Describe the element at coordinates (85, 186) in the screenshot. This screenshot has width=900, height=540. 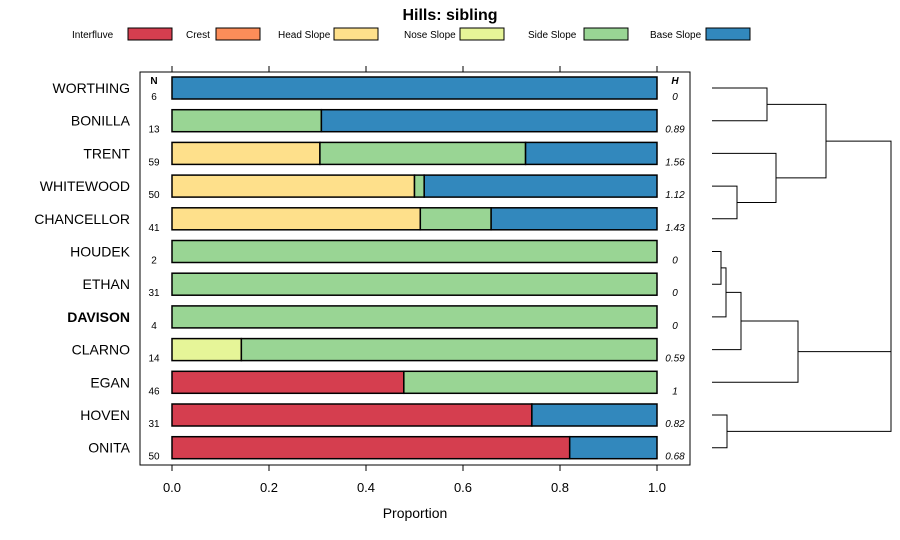
I see `row-label: WHITEWOOD` at that location.